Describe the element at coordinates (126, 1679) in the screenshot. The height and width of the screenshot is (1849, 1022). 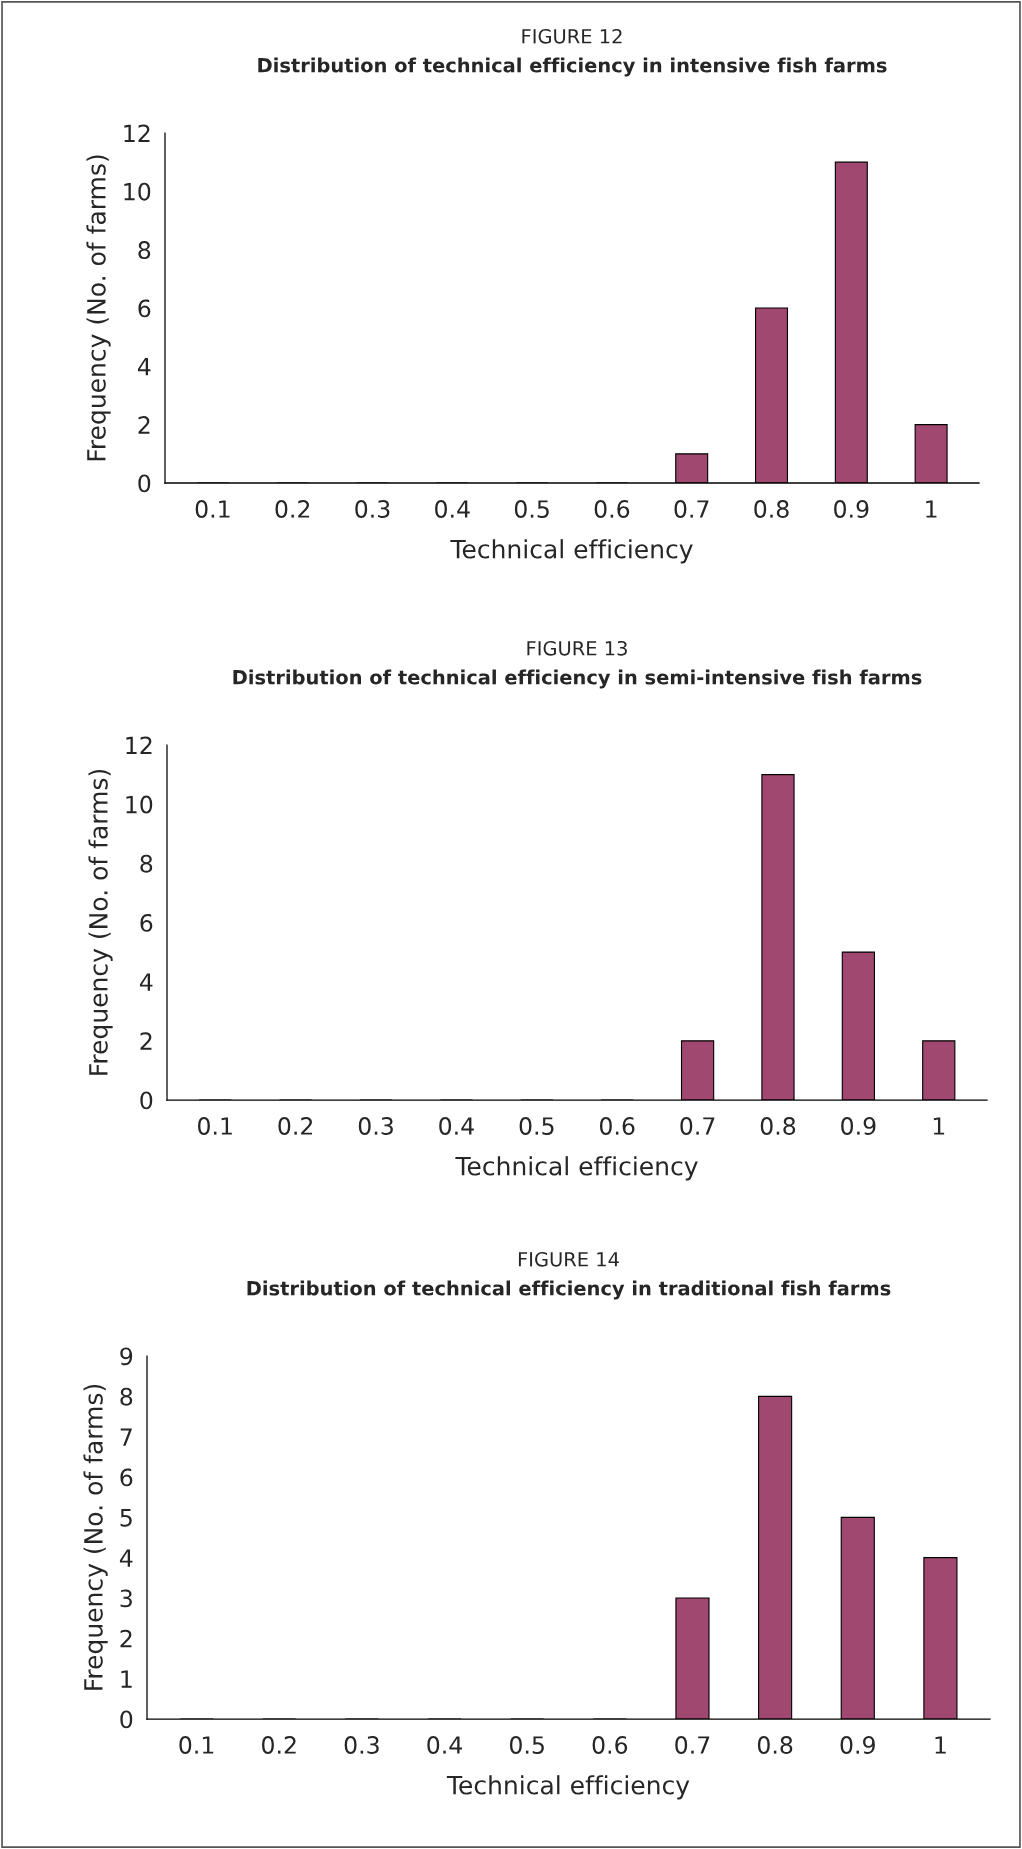
I see `y-tick-label: 1` at that location.